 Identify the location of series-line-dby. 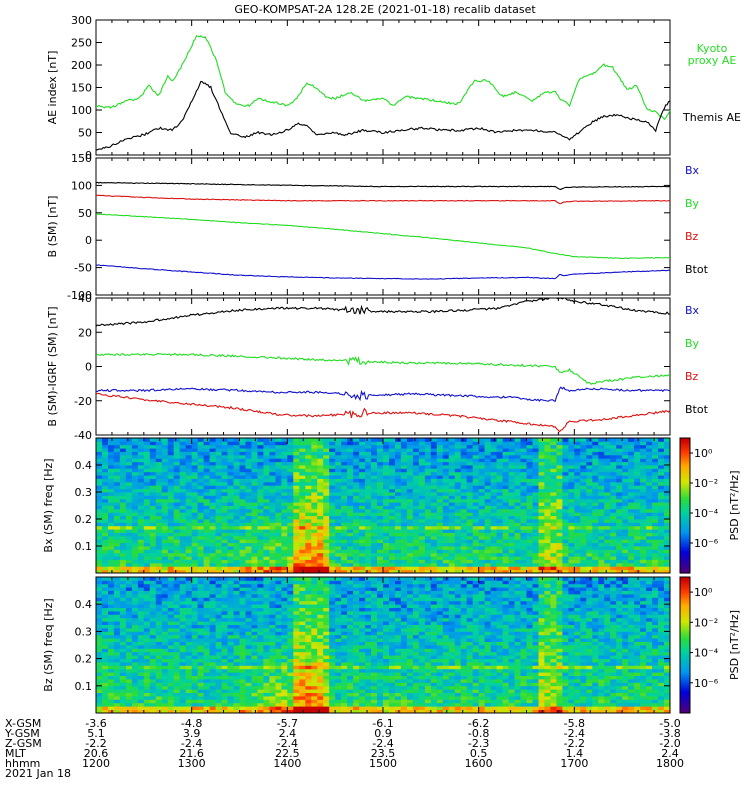
(383, 412).